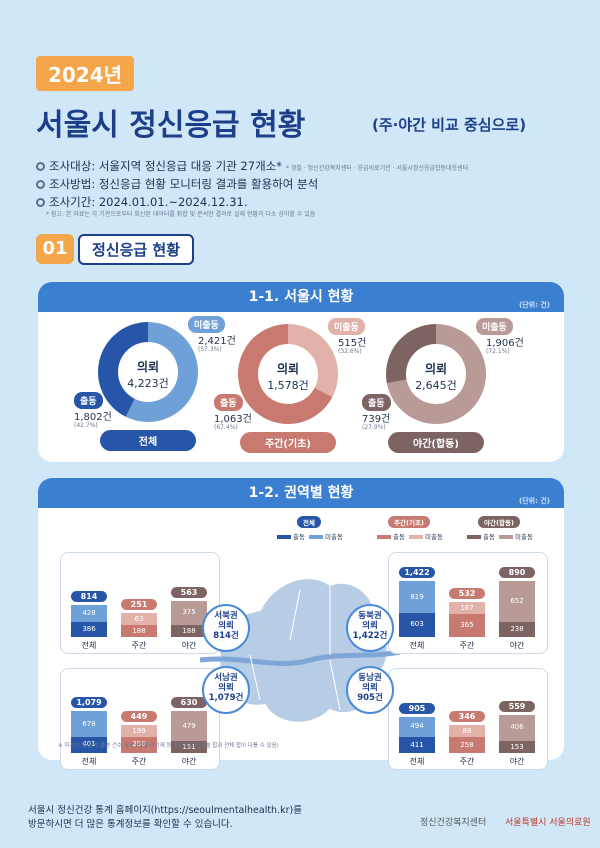 The height and width of the screenshot is (848, 600). What do you see at coordinates (467, 744) in the screenshot?
I see `bar-segment-dispatch: 258` at bounding box center [467, 744].